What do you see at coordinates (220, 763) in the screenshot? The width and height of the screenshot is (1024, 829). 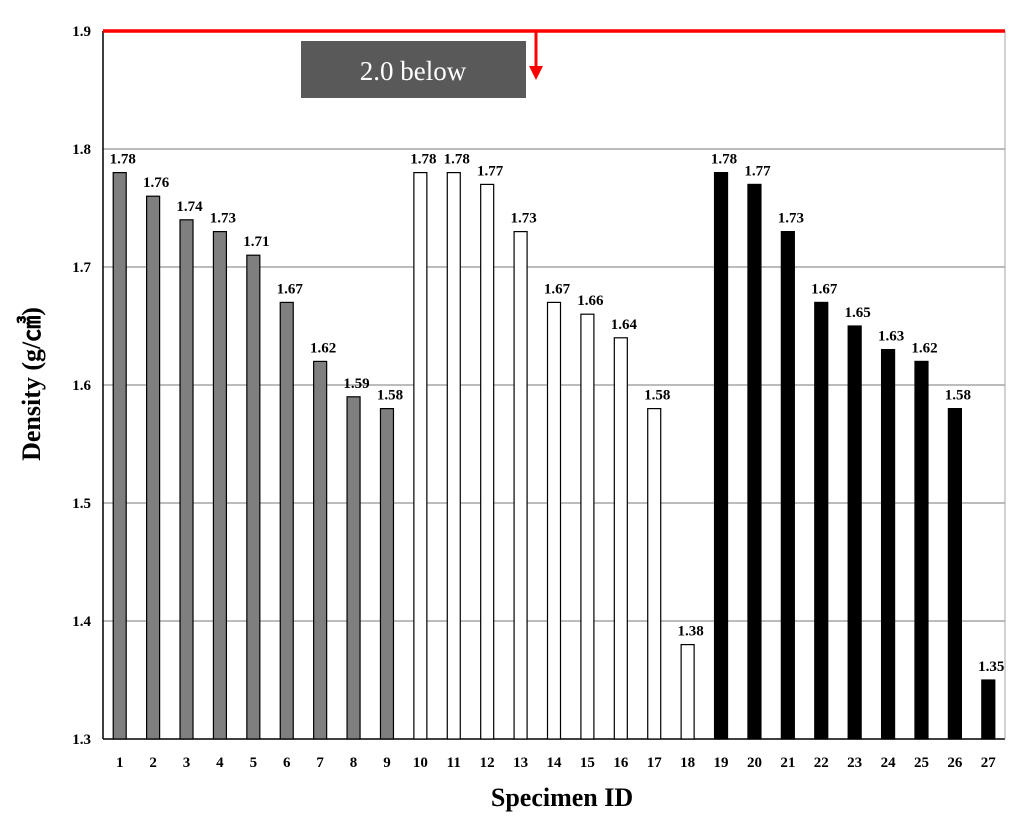 I see `x-tick-label: 4` at bounding box center [220, 763].